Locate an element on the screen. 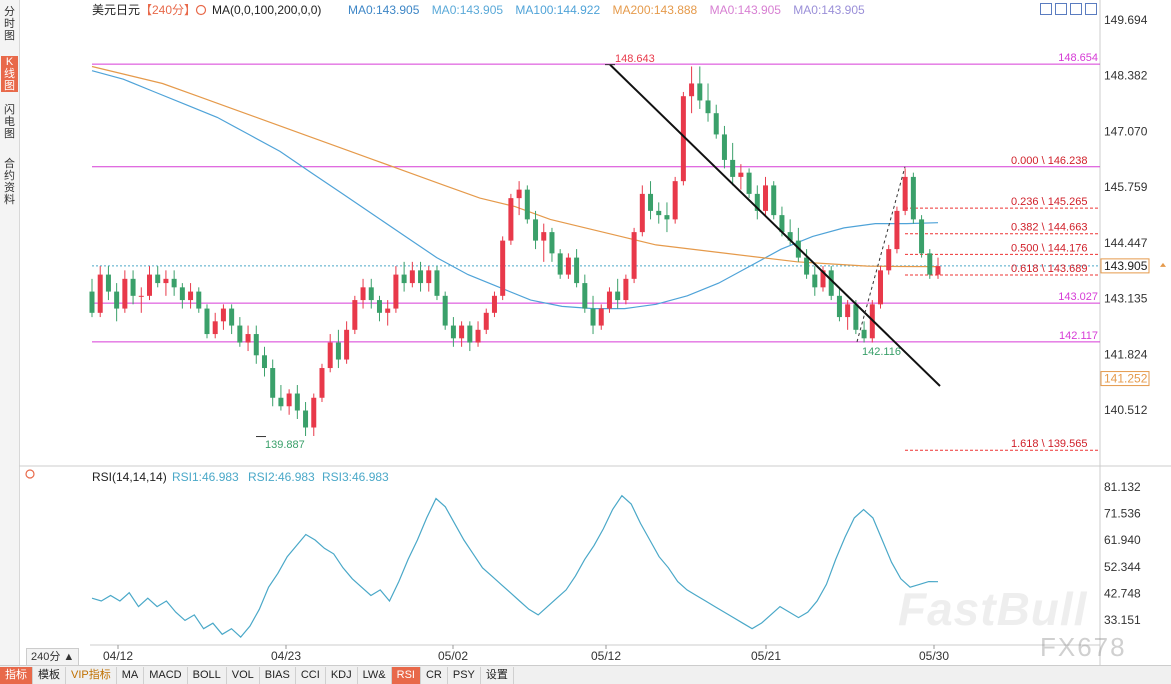 The width and height of the screenshot is (1171, 684). horizontal-line-label: 148.654 is located at coordinates (1078, 58).